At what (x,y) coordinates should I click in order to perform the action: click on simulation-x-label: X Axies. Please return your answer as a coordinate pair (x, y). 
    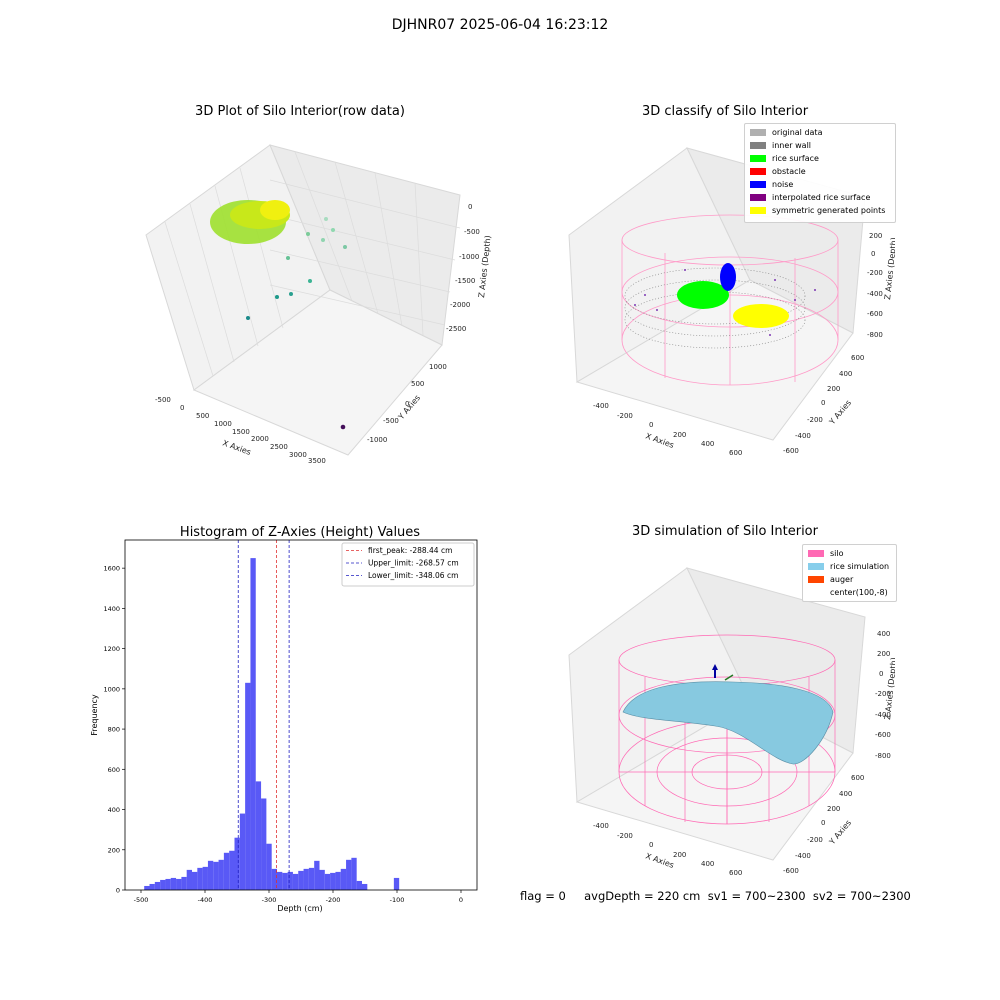
    Looking at the image, I should click on (659, 860).